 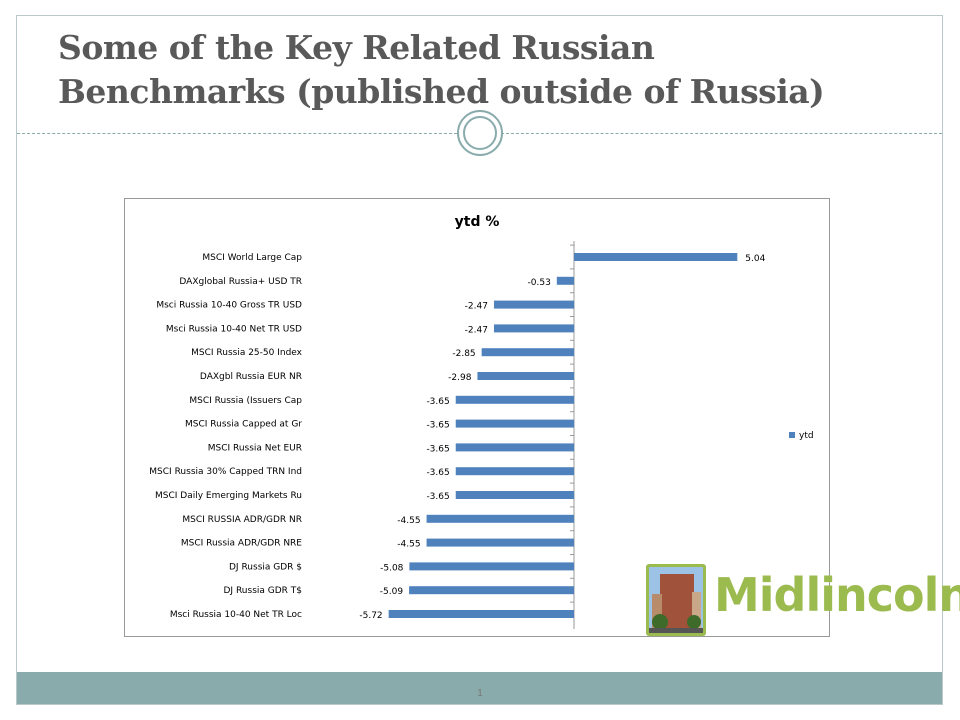 I want to click on category-label: DJ Russia GDR T$, so click(x=263, y=591).